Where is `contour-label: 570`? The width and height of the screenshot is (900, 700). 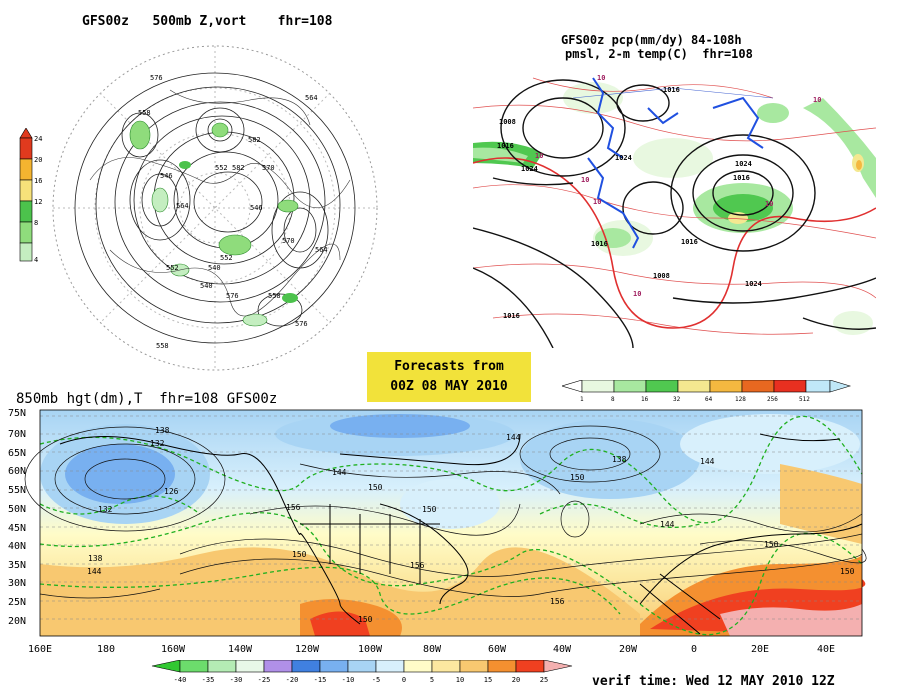
contour-label: 570 is located at coordinates (268, 168).